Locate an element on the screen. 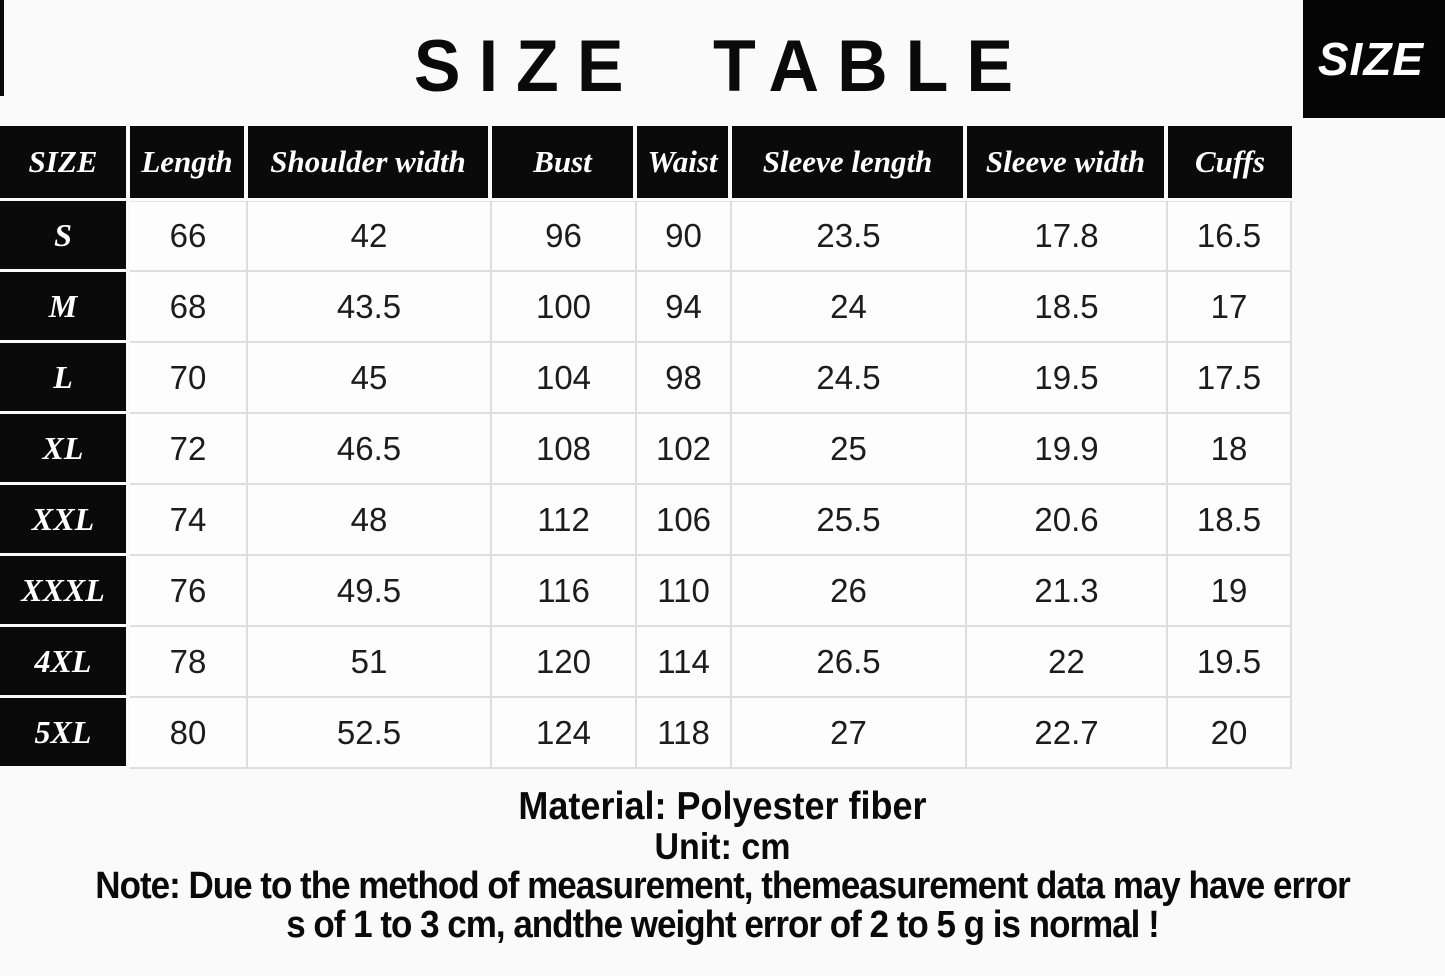 This screenshot has width=1445, height=976. table-row: 4XL 78 51 120 114 26.5 22 19.5 is located at coordinates (646, 662).